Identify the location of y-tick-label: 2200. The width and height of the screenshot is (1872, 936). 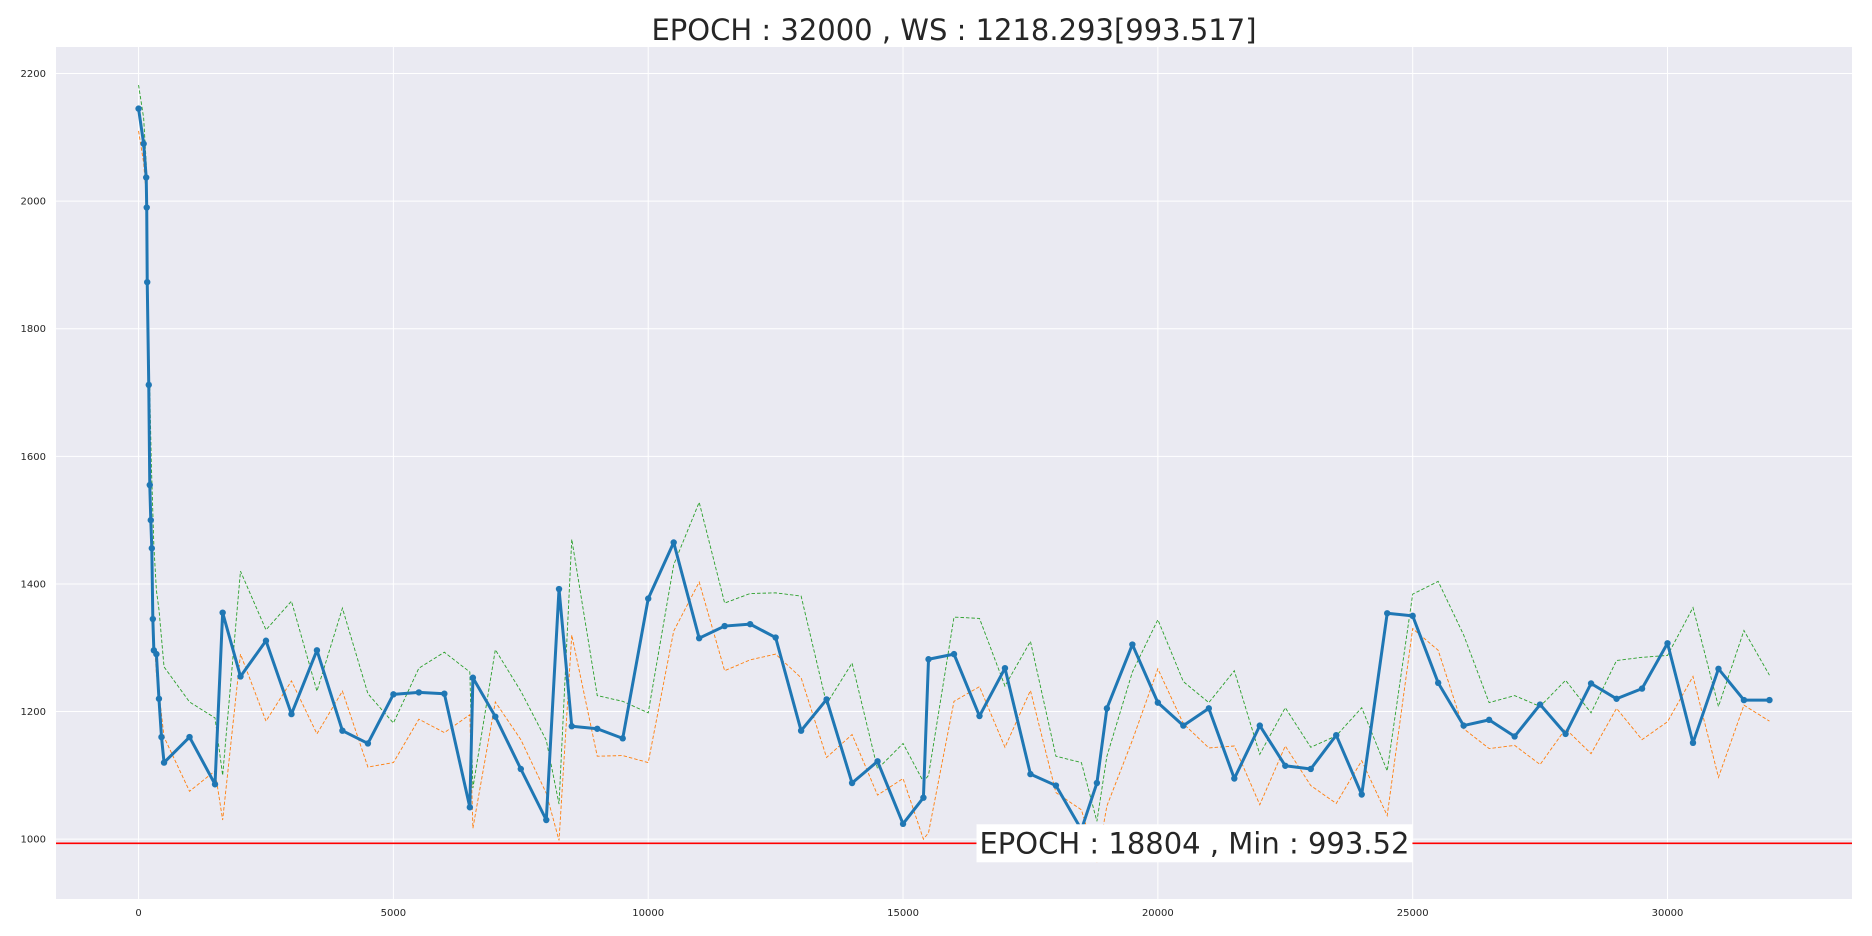
(33, 74).